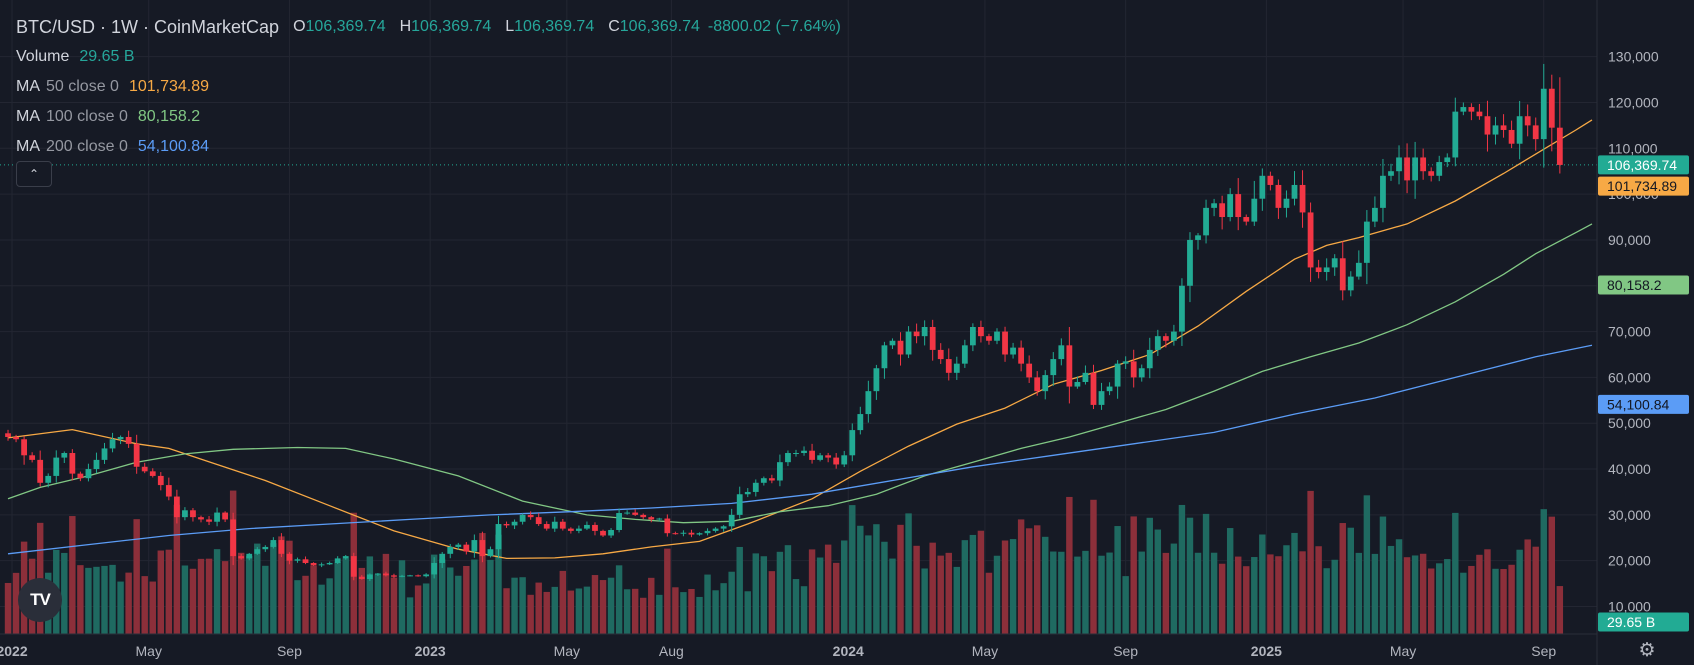  What do you see at coordinates (428, 147) in the screenshot?
I see `legend-ma200-row: MA 200 close 0 54,100.84` at bounding box center [428, 147].